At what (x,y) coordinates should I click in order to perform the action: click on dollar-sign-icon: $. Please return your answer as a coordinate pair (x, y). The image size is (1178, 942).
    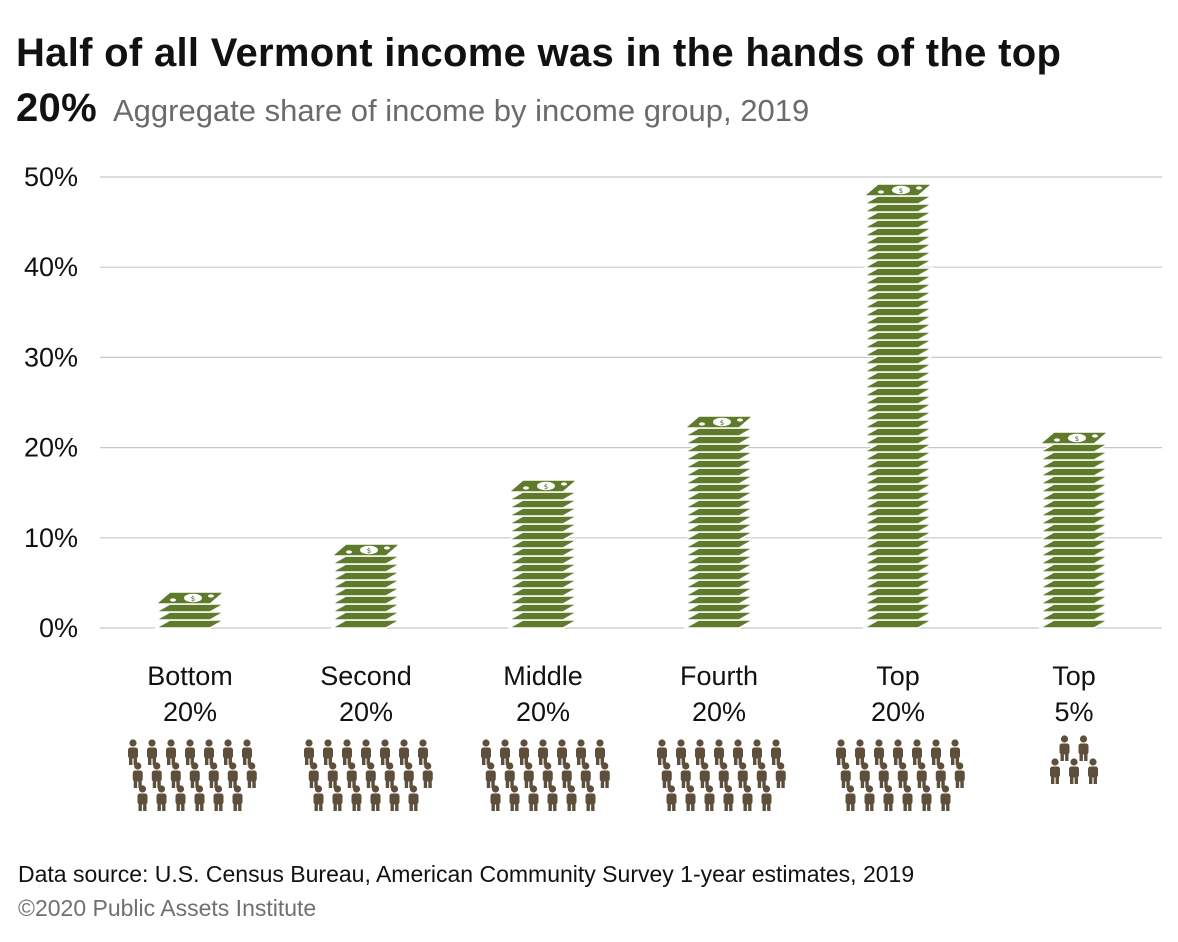
    Looking at the image, I should click on (722, 423).